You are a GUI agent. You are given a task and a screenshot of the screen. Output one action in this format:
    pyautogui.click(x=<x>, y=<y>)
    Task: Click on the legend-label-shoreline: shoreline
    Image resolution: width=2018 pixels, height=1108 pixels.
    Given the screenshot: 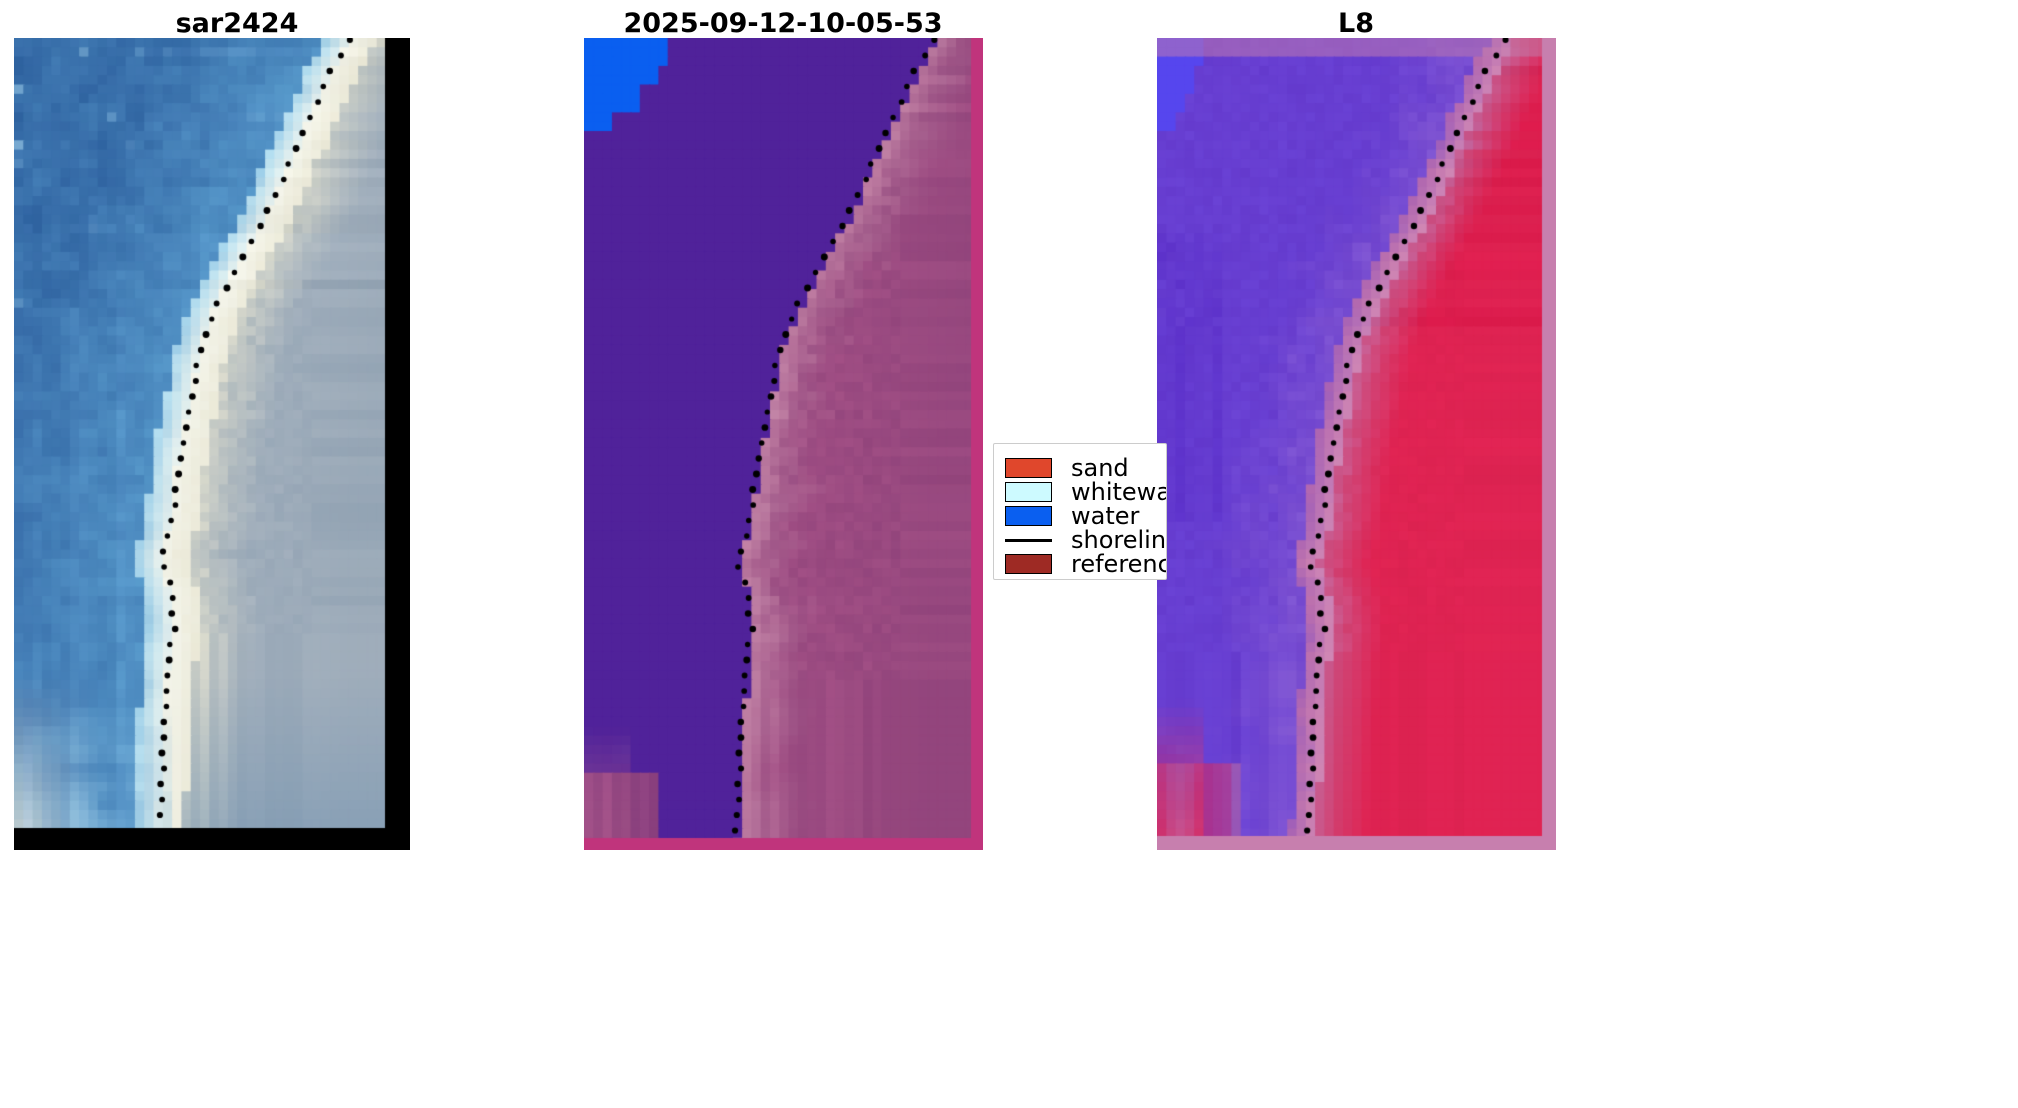 What is the action you would take?
    pyautogui.click(x=1119, y=540)
    